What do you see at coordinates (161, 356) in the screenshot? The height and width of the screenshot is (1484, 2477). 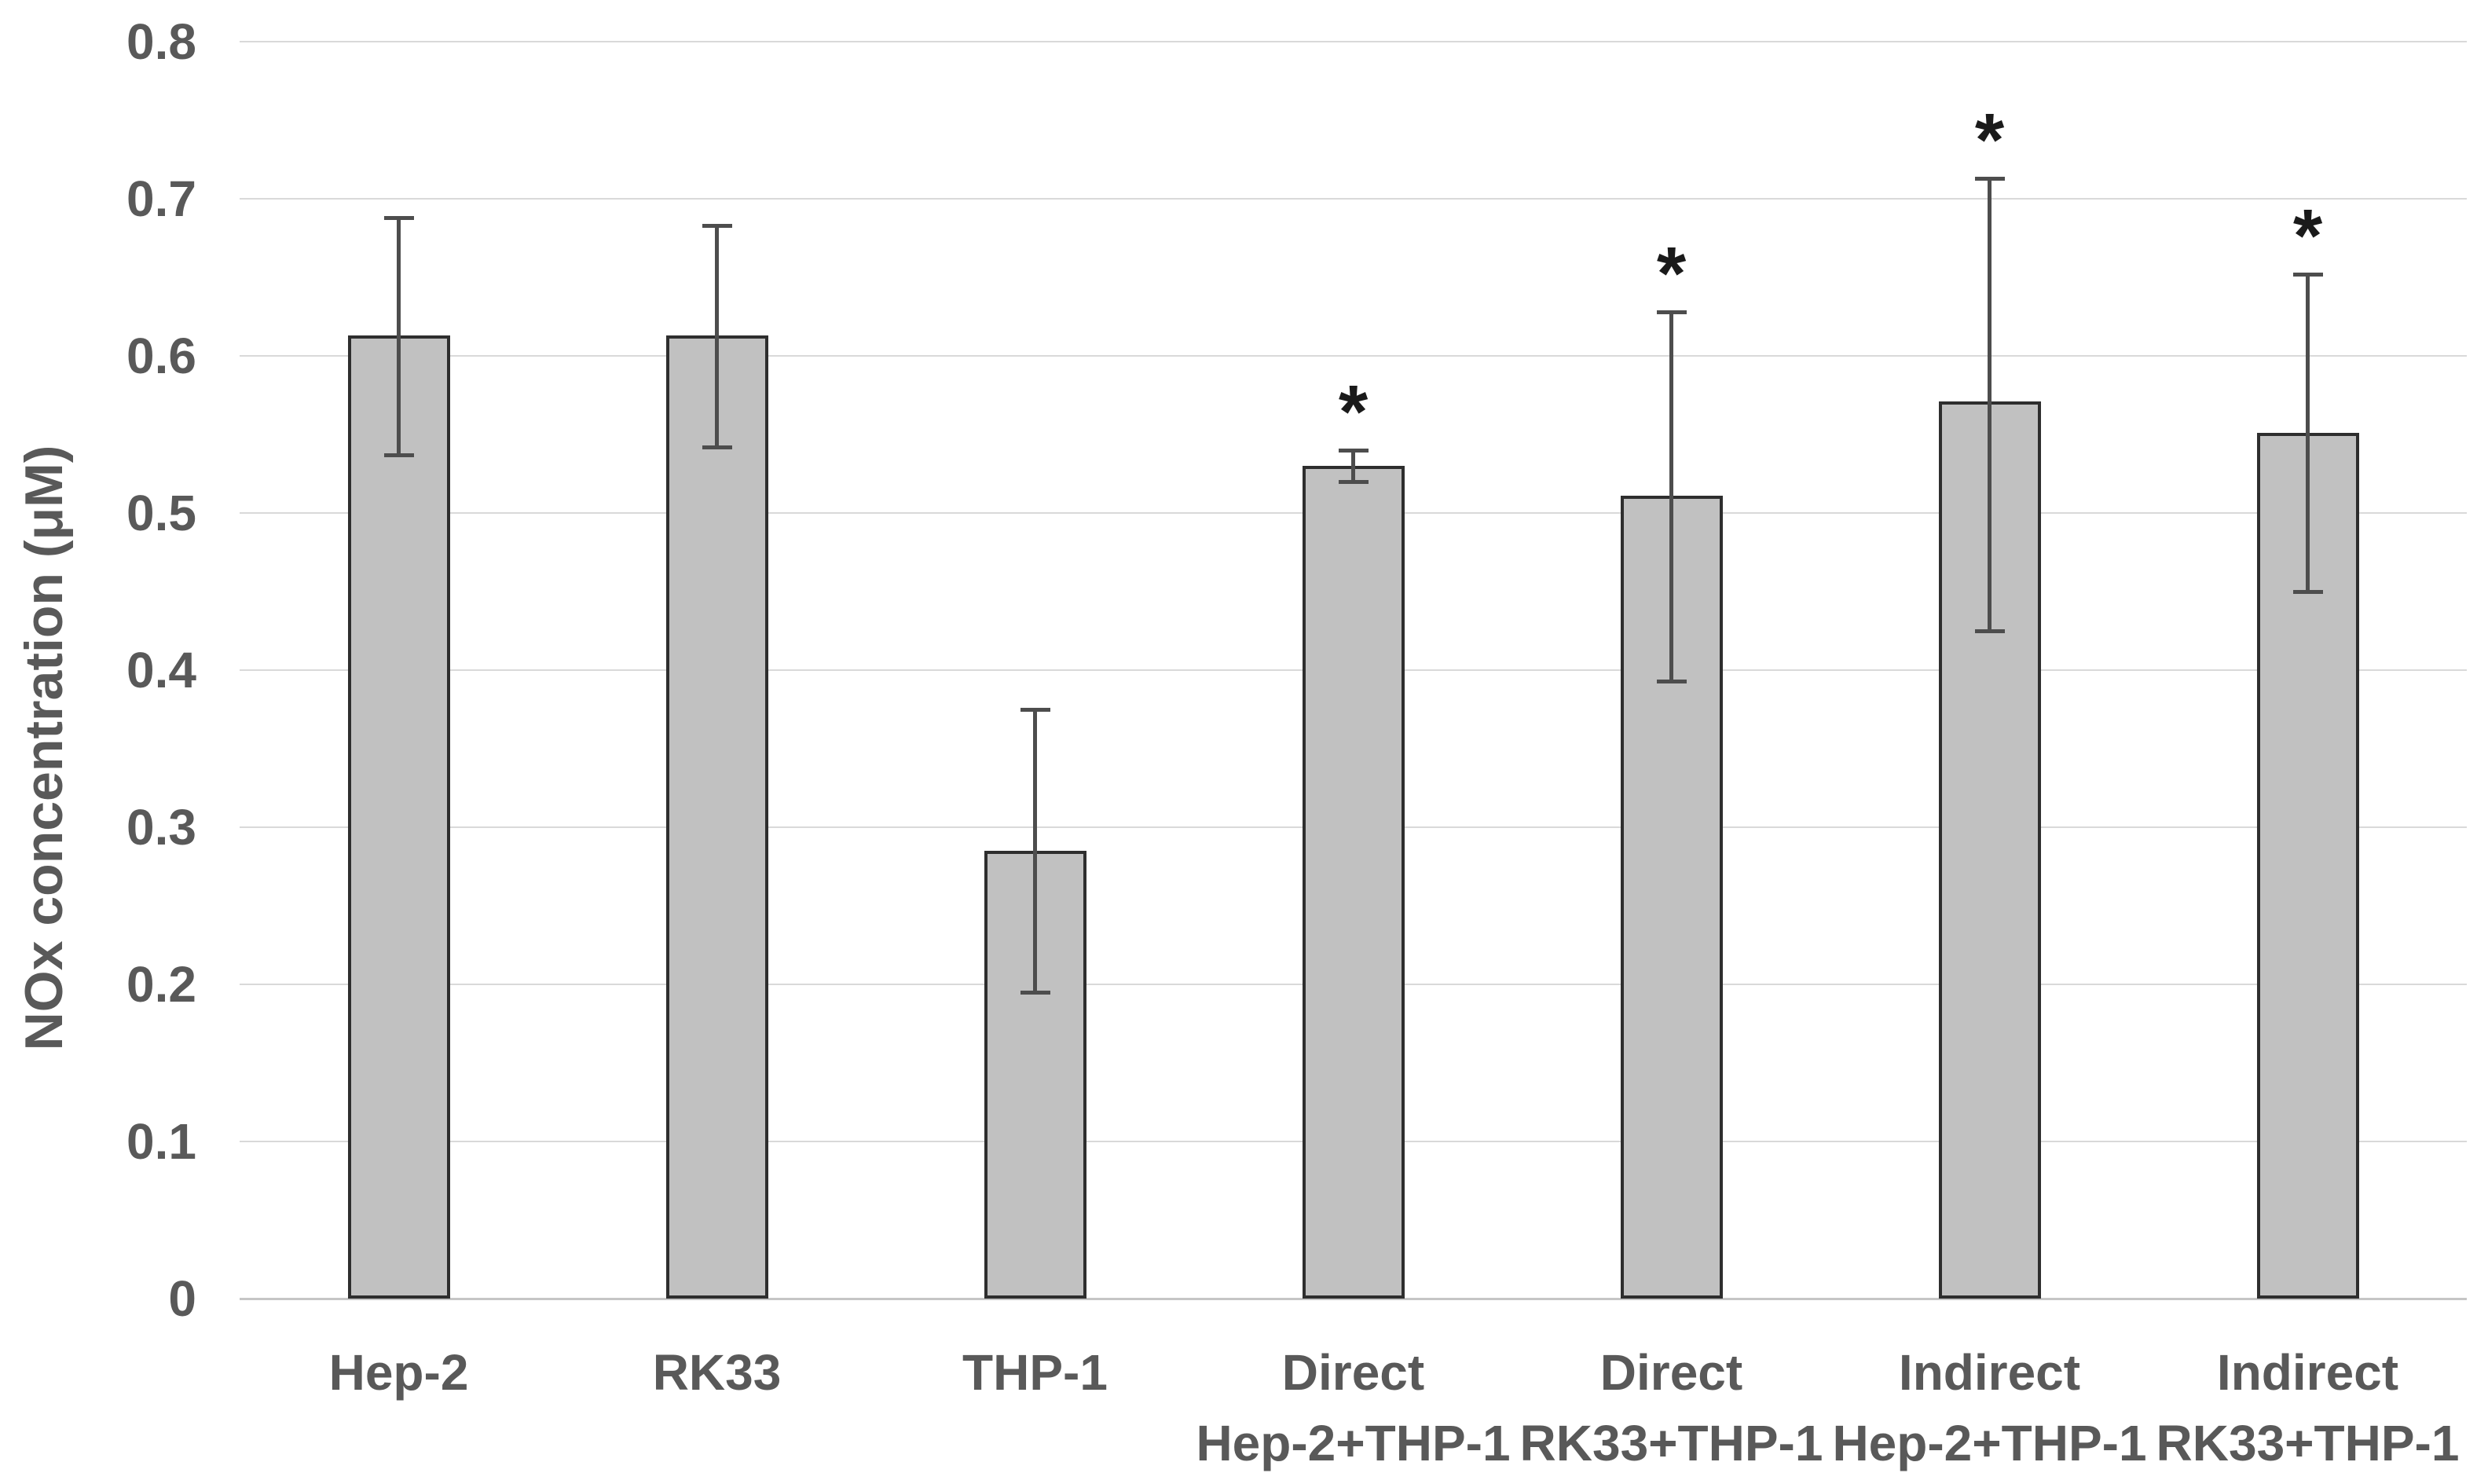 I see `y-tick-label: 0.6` at bounding box center [161, 356].